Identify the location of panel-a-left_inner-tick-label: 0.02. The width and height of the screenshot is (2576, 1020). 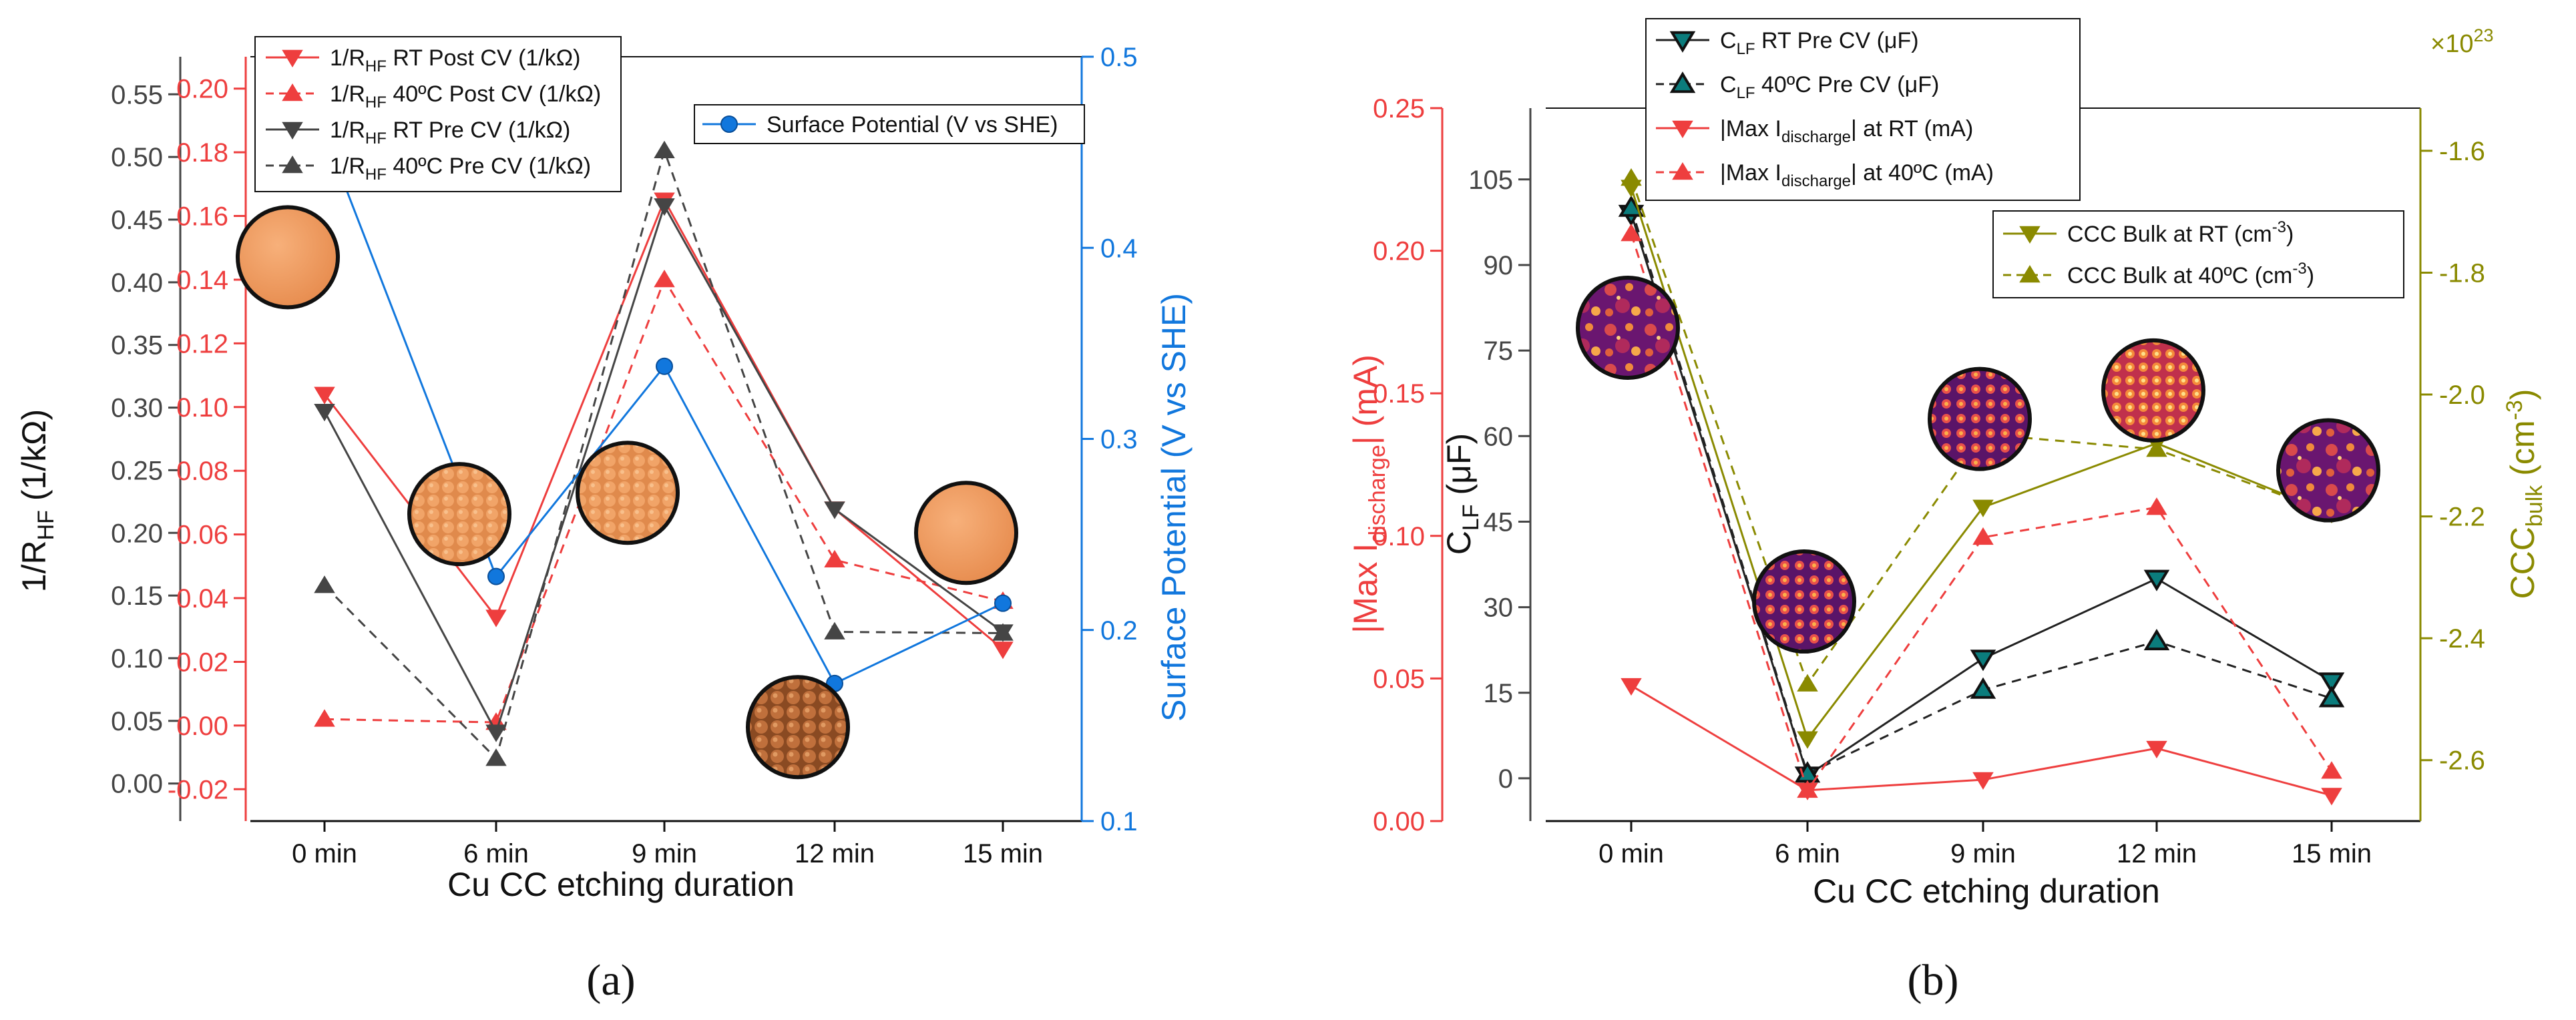
(202, 662).